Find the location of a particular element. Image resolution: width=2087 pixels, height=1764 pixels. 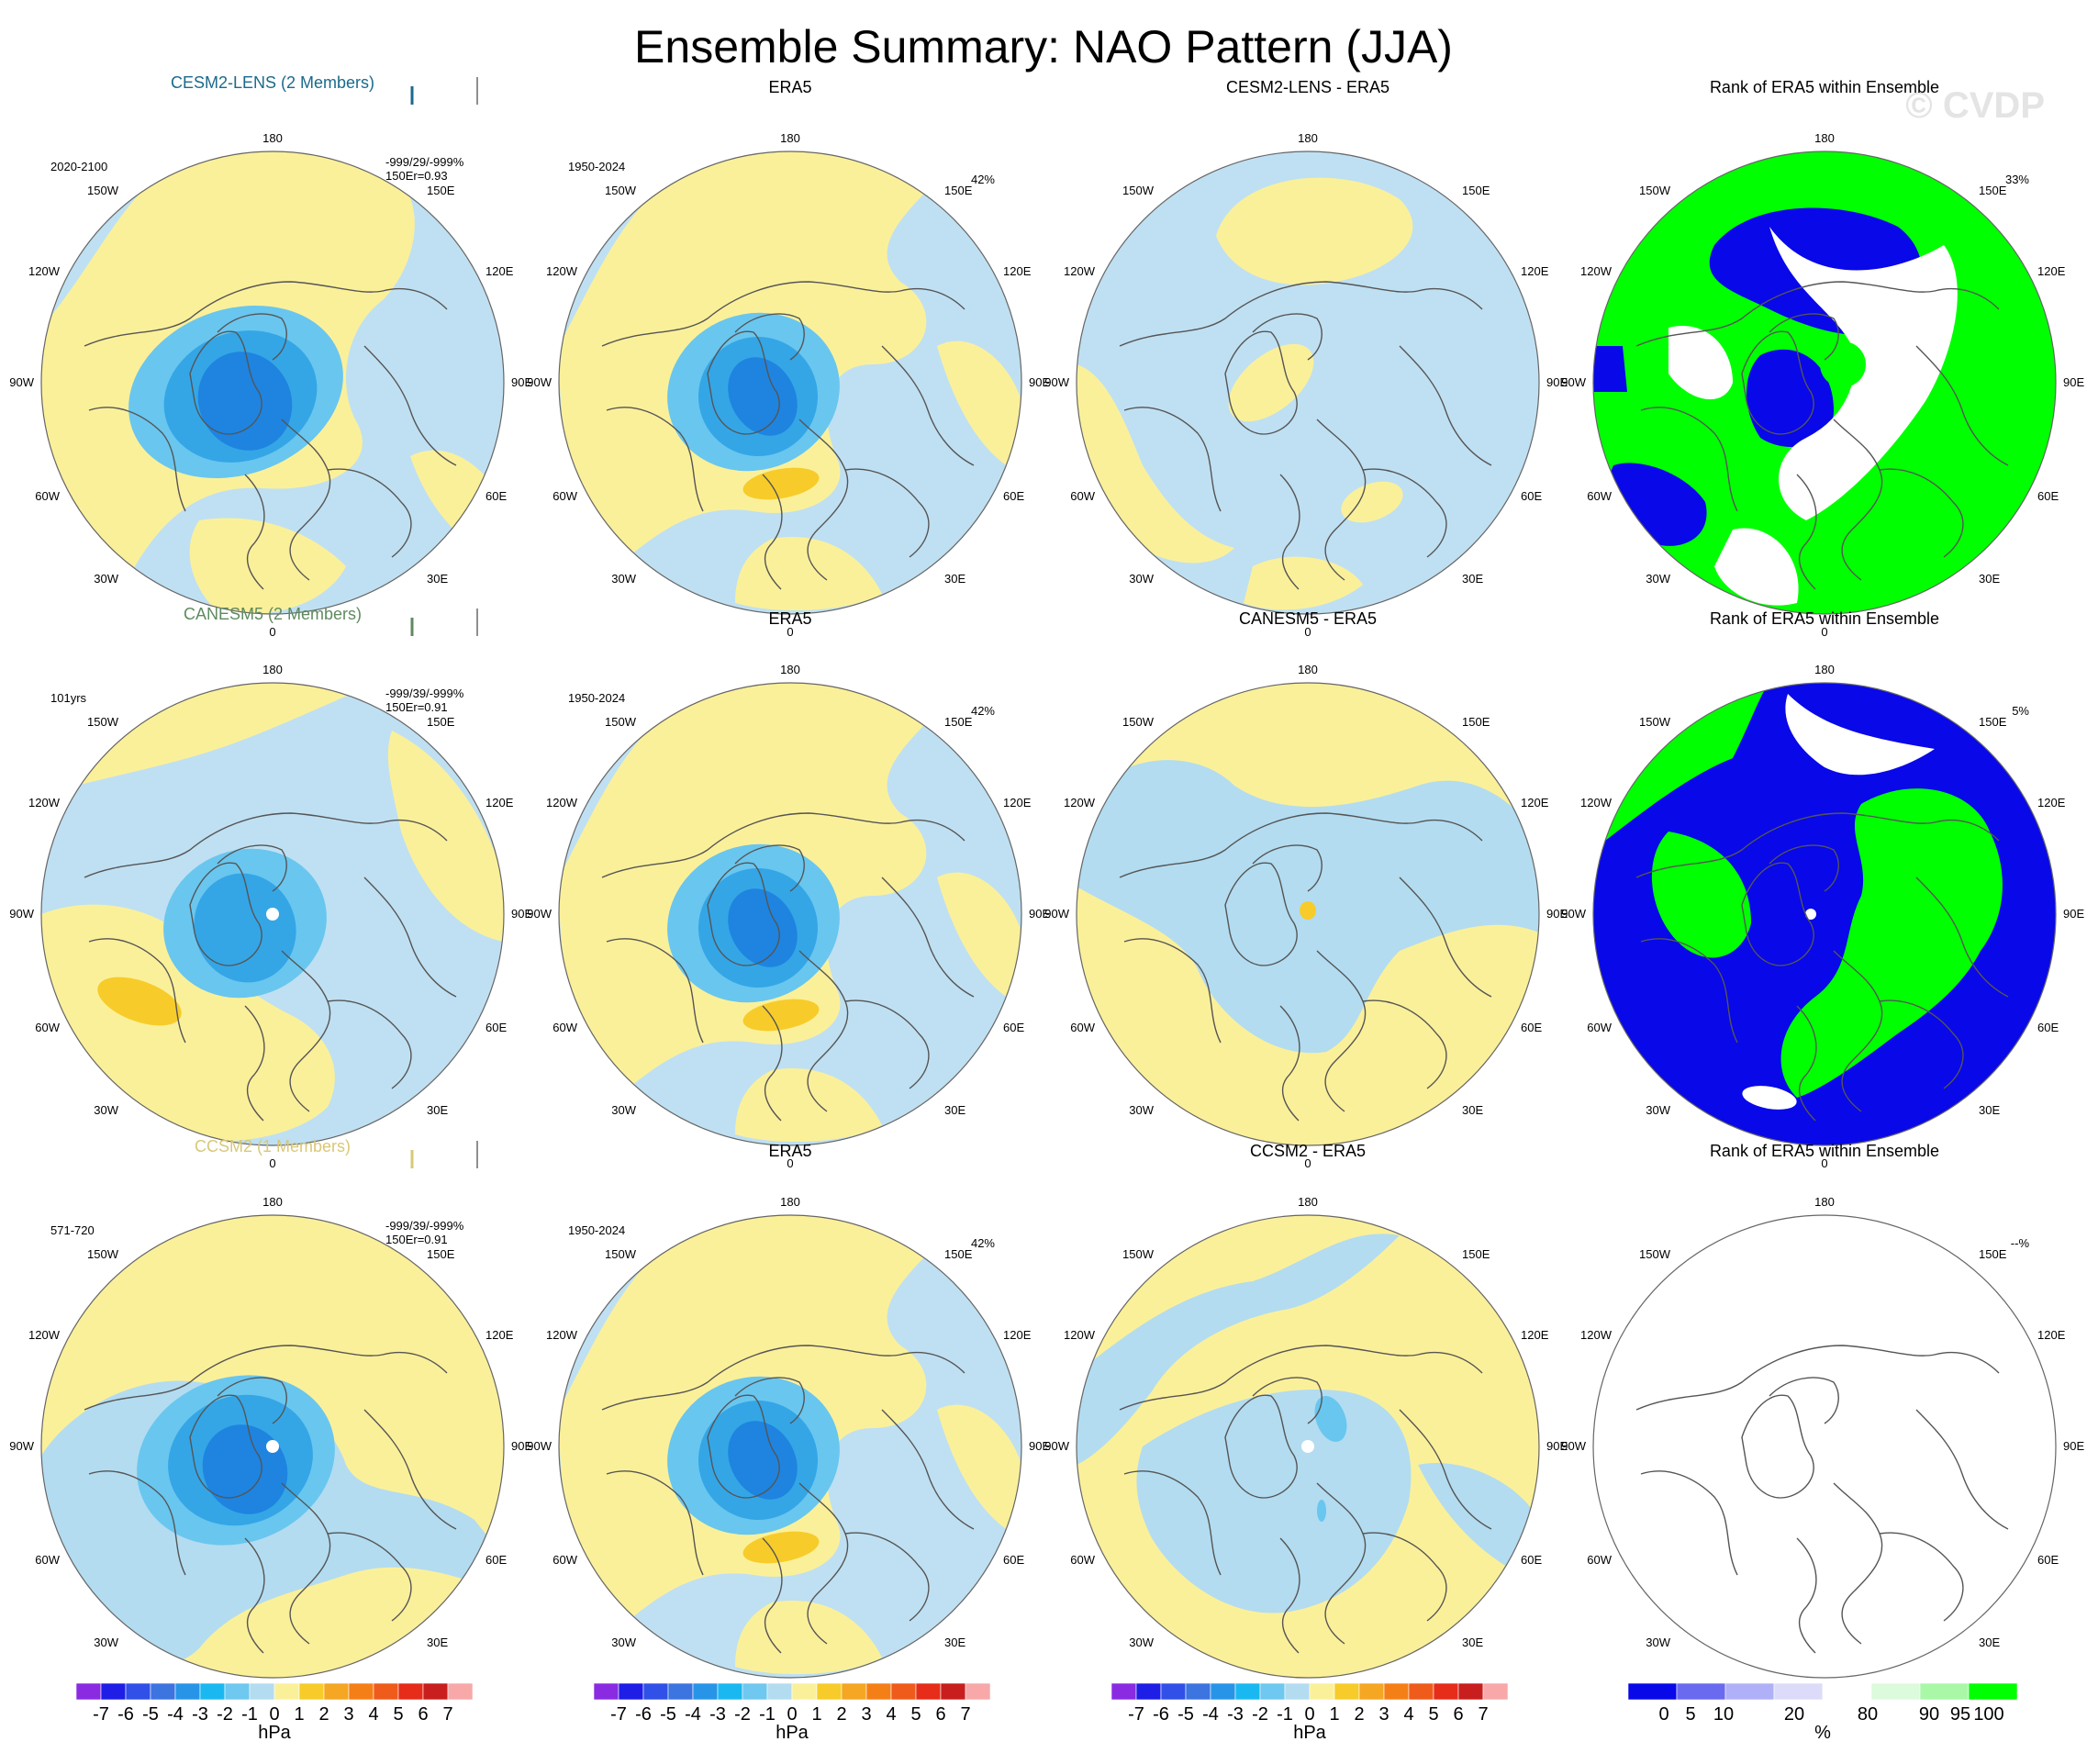

map-background is located at coordinates (1308, 382).